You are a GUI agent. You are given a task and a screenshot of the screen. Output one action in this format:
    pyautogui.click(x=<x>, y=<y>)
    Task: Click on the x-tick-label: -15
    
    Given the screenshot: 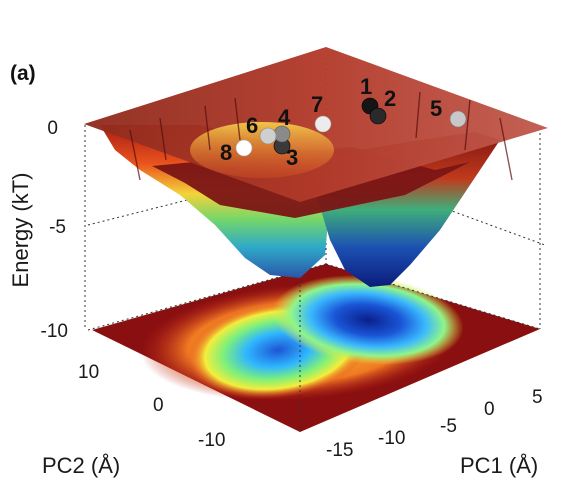 What is the action you would take?
    pyautogui.click(x=339, y=450)
    